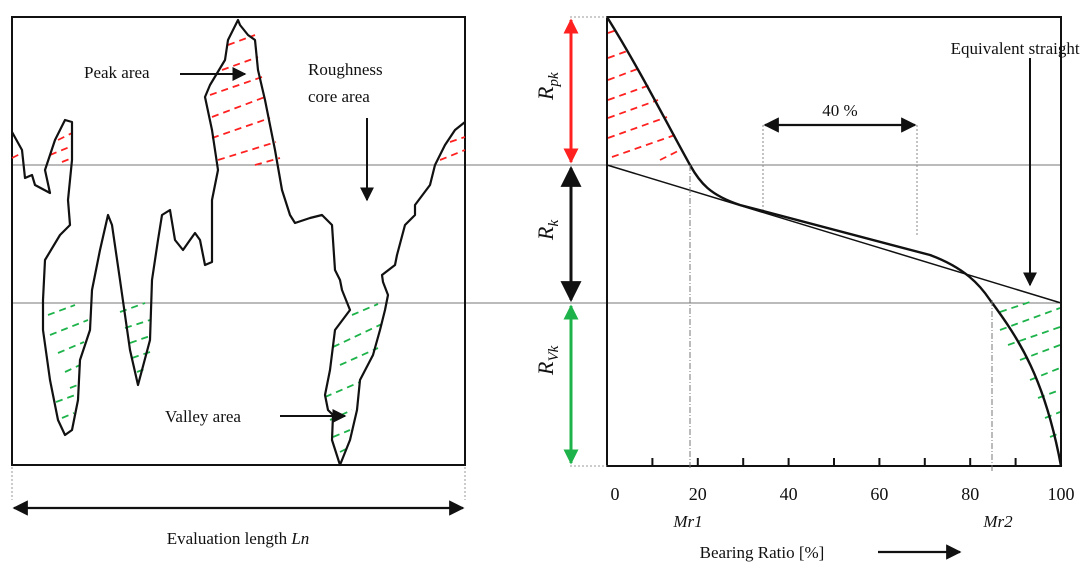  Describe the element at coordinates (547, 360) in the screenshot. I see `rvk-label: RVk` at that location.